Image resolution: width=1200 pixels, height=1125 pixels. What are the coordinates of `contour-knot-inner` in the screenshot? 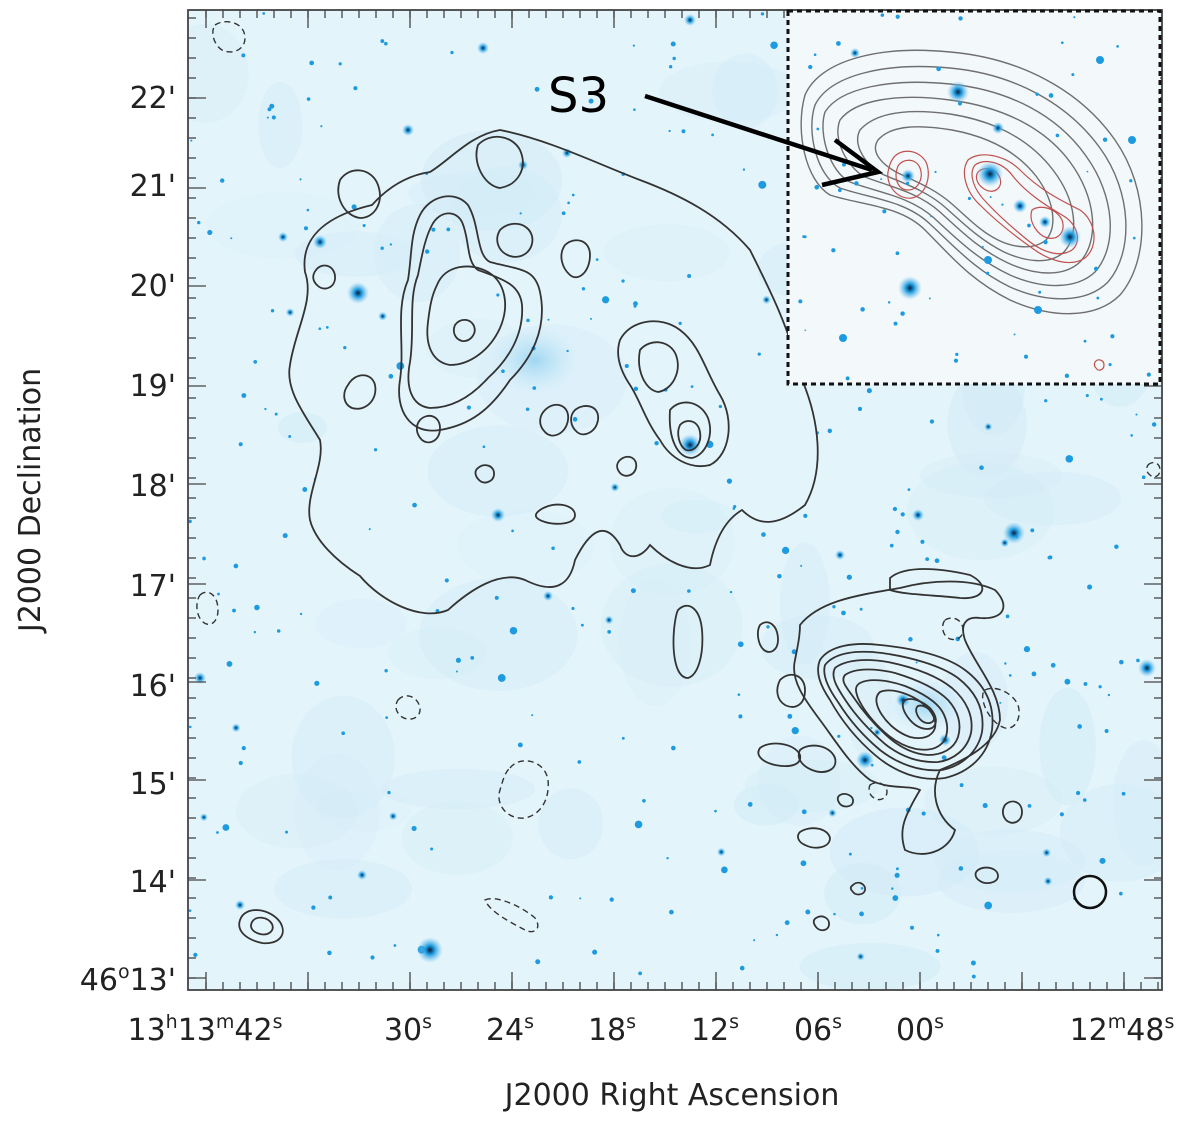 It's located at (689, 436).